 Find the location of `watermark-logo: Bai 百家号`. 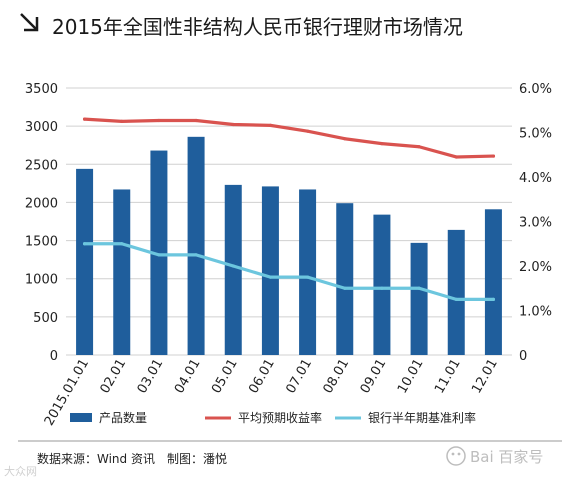

watermark-logo: Bai 百家号 is located at coordinates (494, 456).